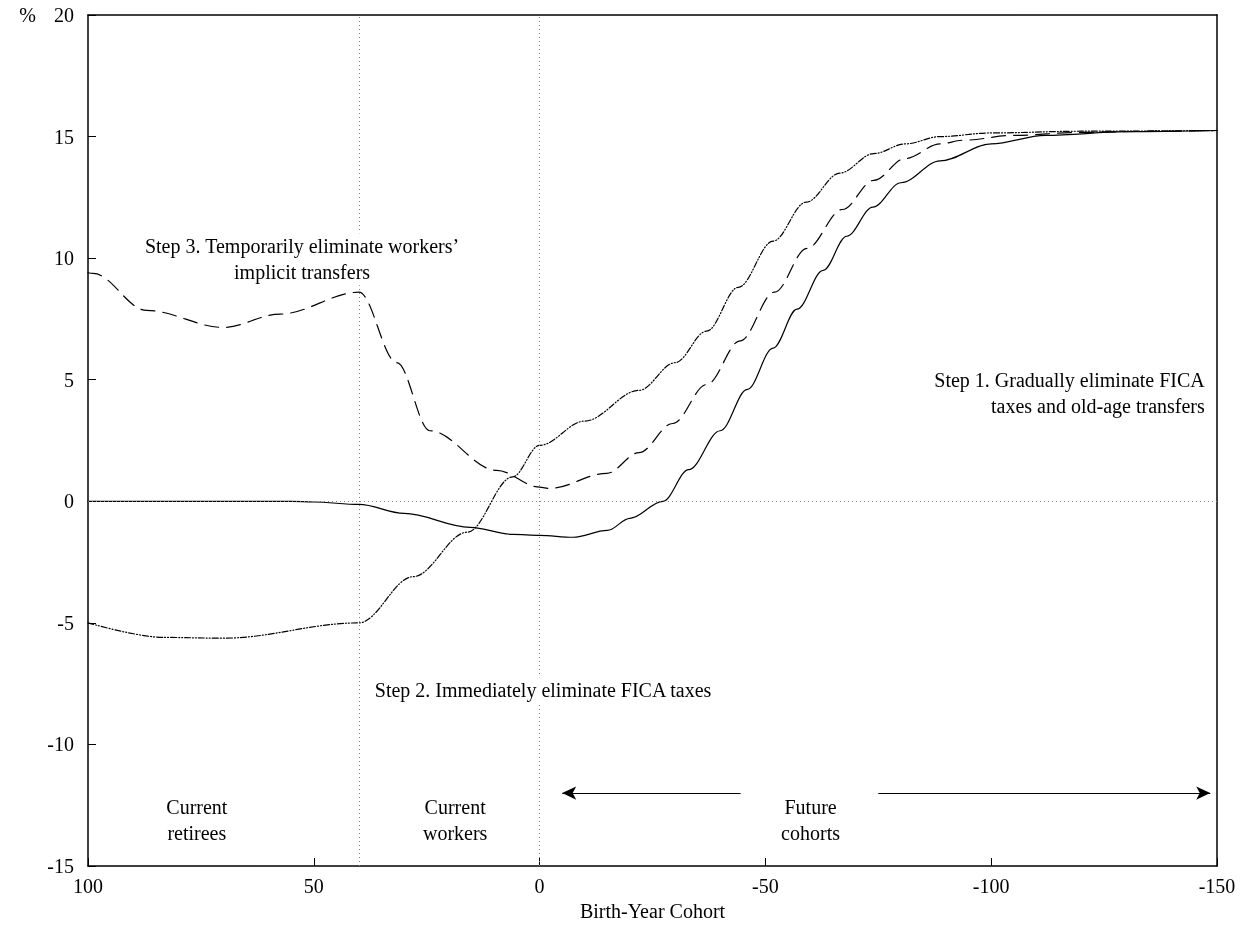  Describe the element at coordinates (69, 501) in the screenshot. I see `y-tick-label: 0` at that location.